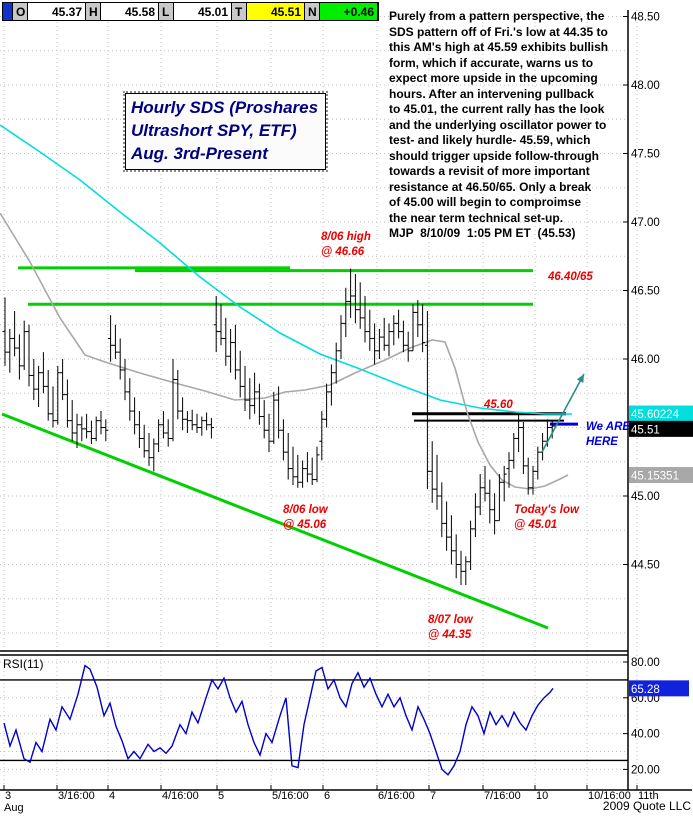 The height and width of the screenshot is (816, 693). I want to click on quote-field-label-o: O, so click(20, 11).